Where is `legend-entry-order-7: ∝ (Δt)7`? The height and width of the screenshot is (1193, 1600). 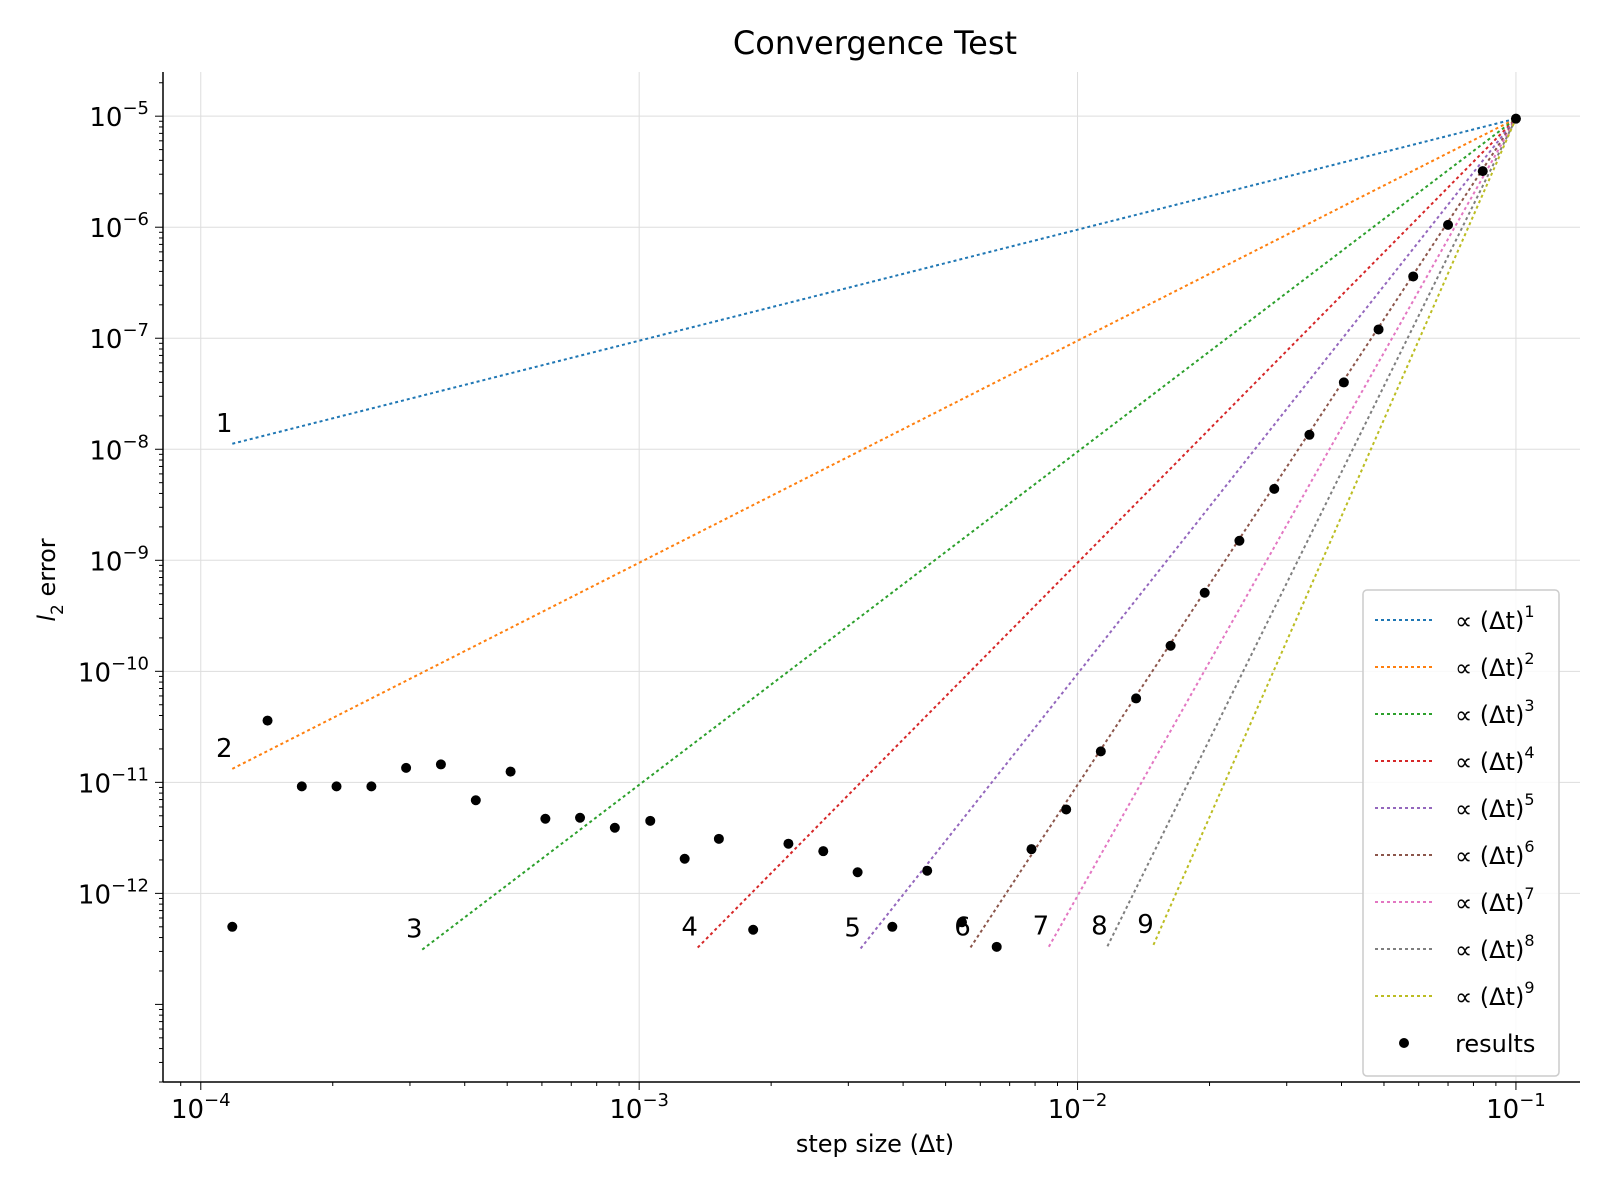
legend-entry-order-7: ∝ (Δt)7 is located at coordinates (1495, 900).